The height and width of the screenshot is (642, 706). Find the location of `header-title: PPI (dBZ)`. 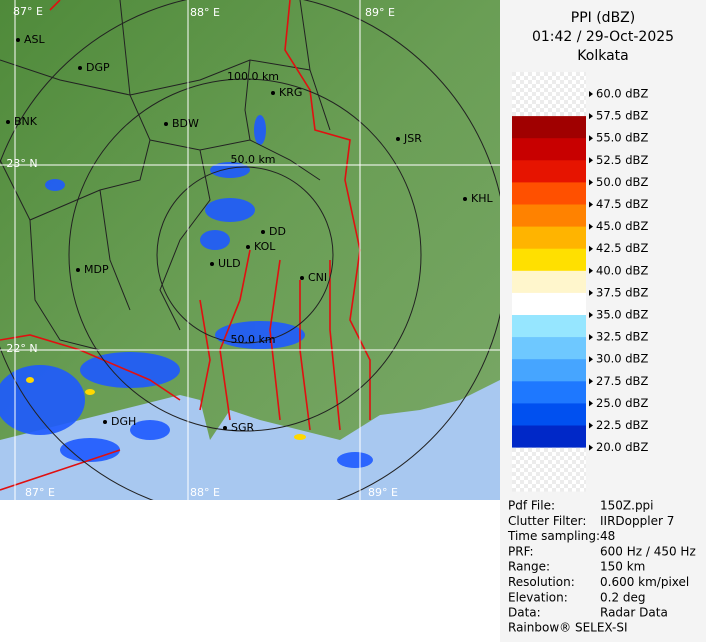

header-title: PPI (dBZ) is located at coordinates (603, 18).